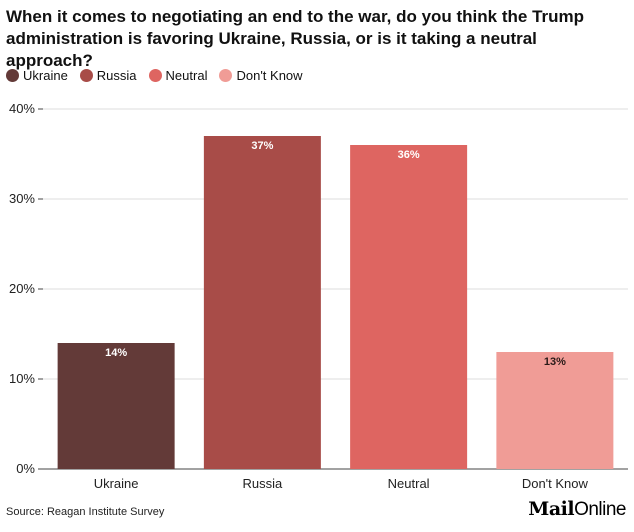  I want to click on legend-label-ukraine: Ukraine, so click(45, 75).